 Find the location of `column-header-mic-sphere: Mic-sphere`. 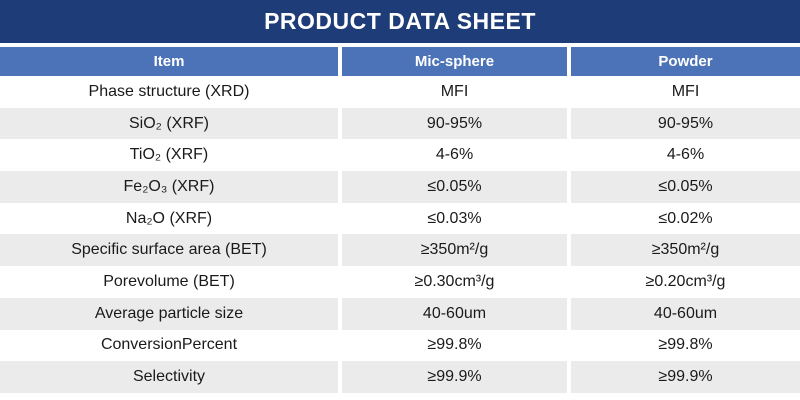

column-header-mic-sphere: Mic-sphere is located at coordinates (454, 61).